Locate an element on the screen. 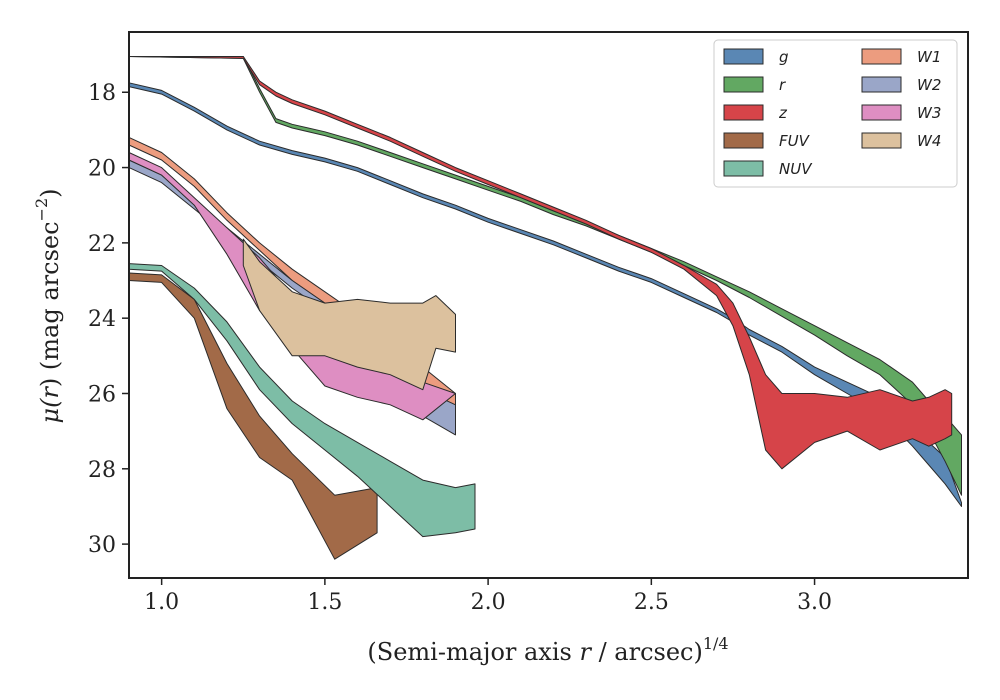 This screenshot has height=700, width=1000. legend-swatch-fuv is located at coordinates (743, 140).